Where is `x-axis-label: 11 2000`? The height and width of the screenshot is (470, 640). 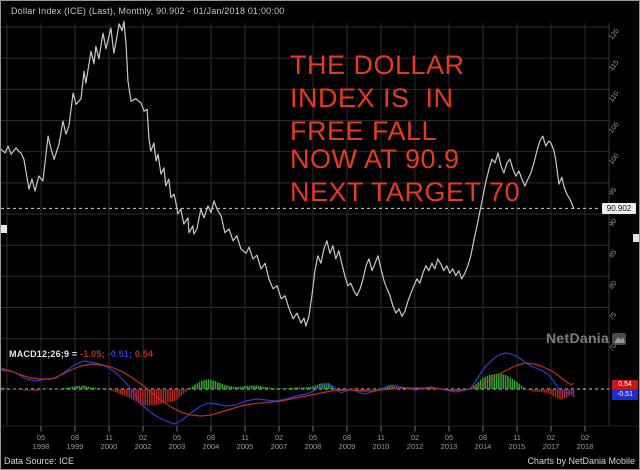
x-axis-label: 11 2000 is located at coordinates (109, 442).